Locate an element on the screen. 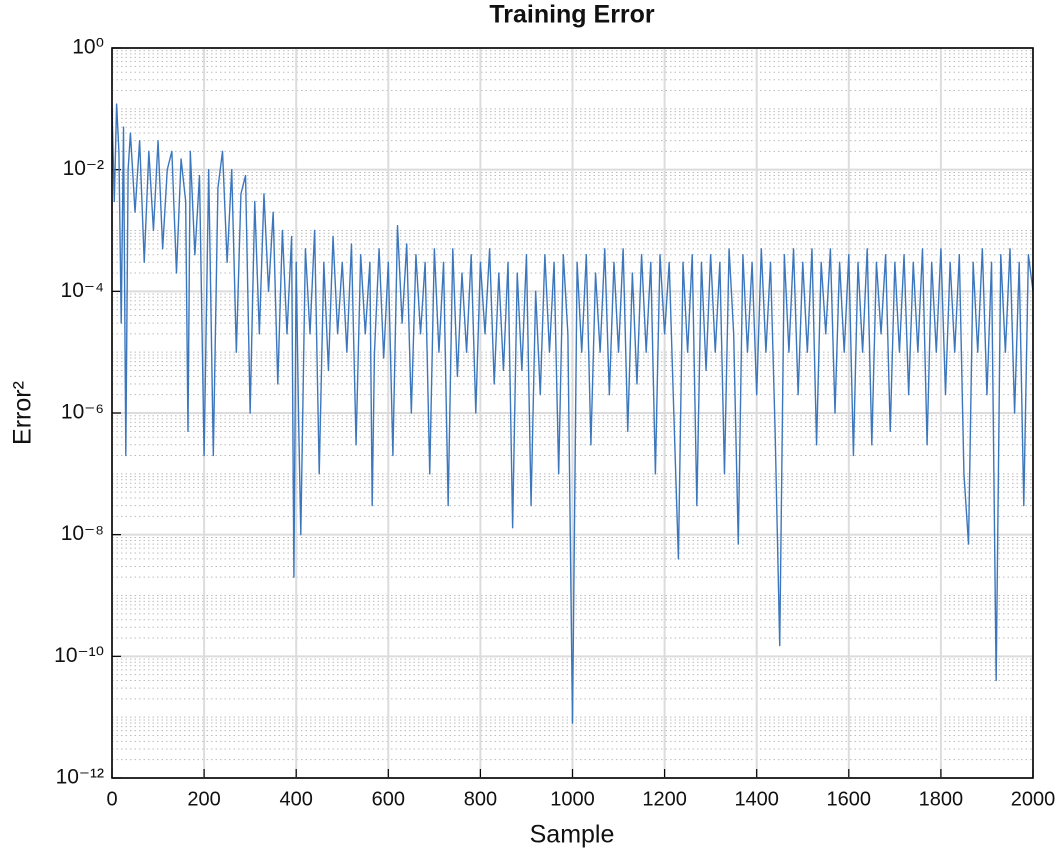  y-tick-label: 10⁻⁶ is located at coordinates (82, 412).